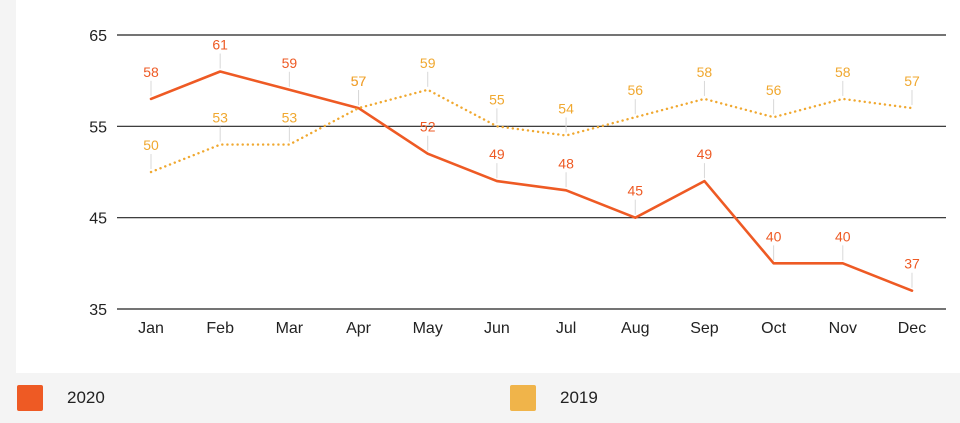 This screenshot has height=423, width=960. I want to click on y-tick-label: 55, so click(98, 127).